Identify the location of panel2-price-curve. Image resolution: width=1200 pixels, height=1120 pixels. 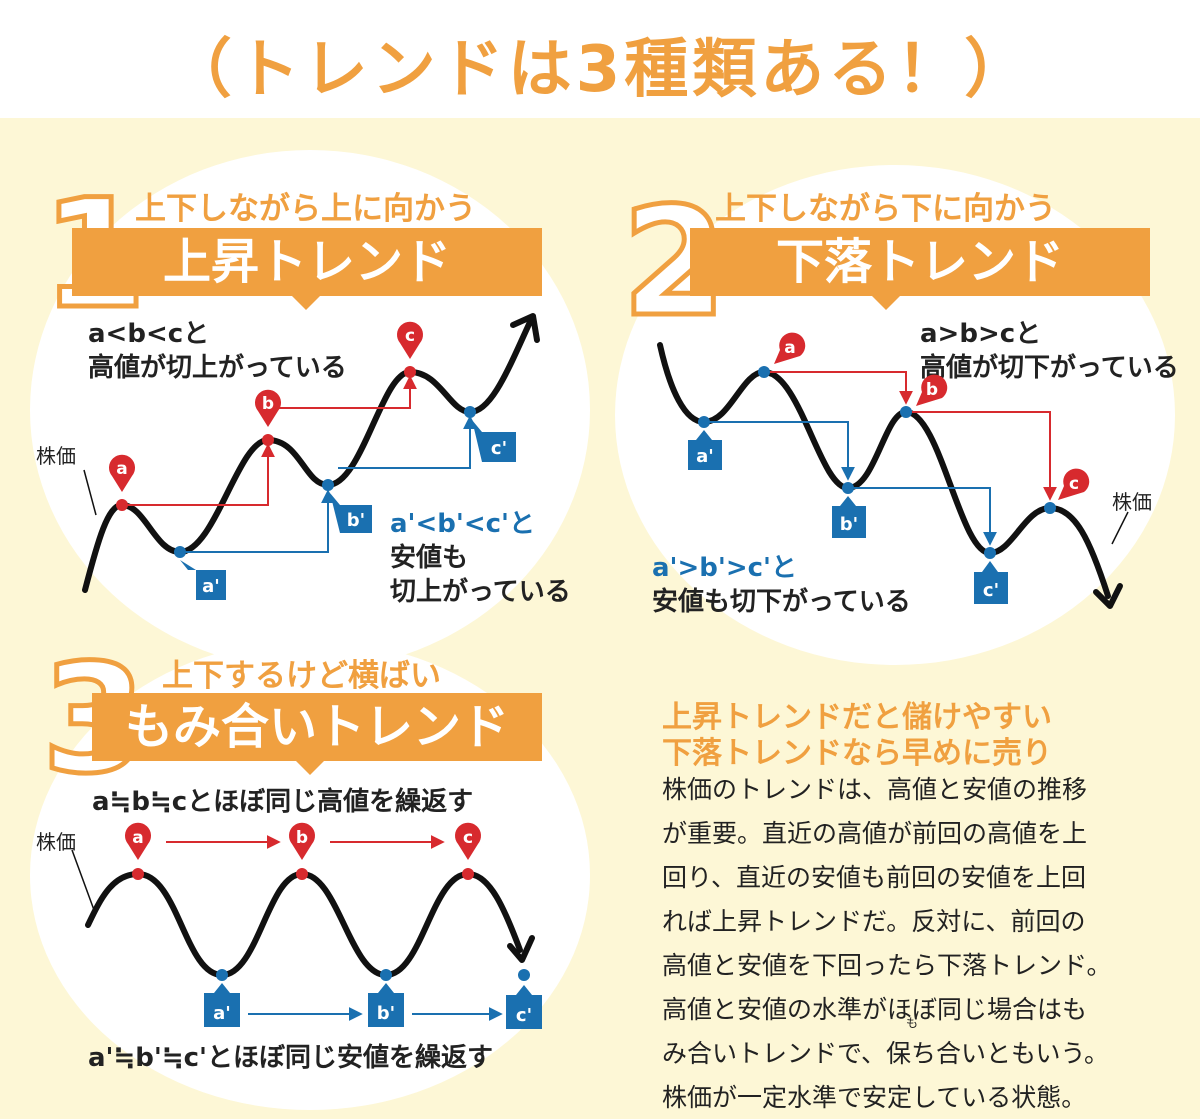
(884, 470).